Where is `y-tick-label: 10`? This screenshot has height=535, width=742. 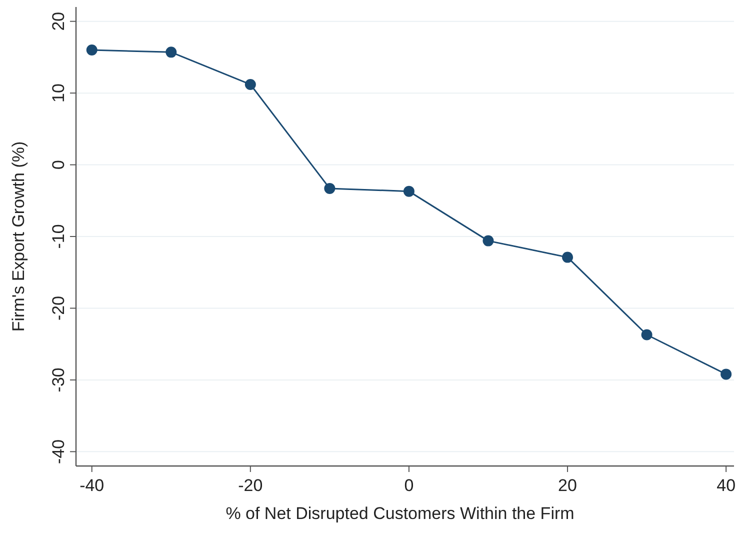
y-tick-label: 10 is located at coordinates (58, 93).